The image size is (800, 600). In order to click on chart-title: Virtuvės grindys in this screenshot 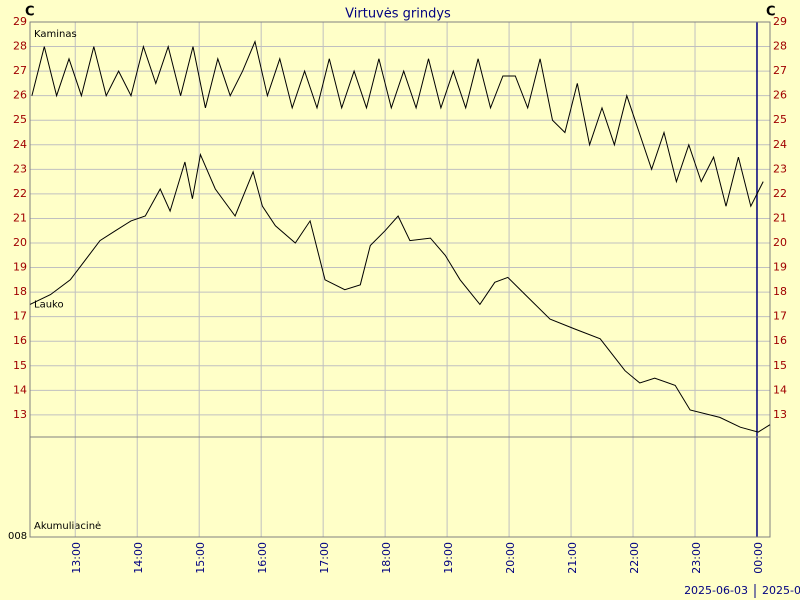, I will do `click(398, 14)`.